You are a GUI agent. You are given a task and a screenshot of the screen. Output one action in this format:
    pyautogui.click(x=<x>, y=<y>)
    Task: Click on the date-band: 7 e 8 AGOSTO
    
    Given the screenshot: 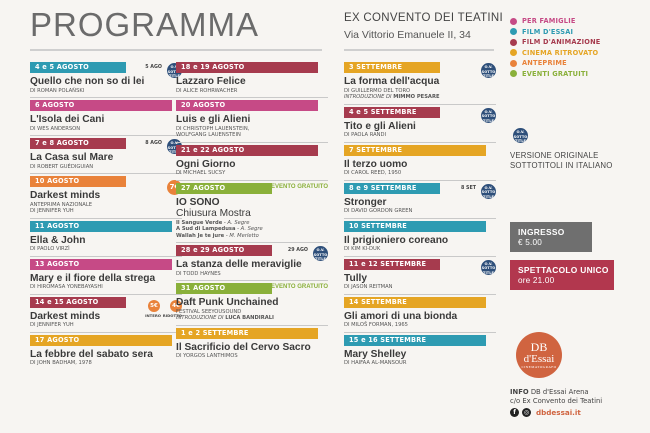 What is the action you would take?
    pyautogui.click(x=78, y=143)
    